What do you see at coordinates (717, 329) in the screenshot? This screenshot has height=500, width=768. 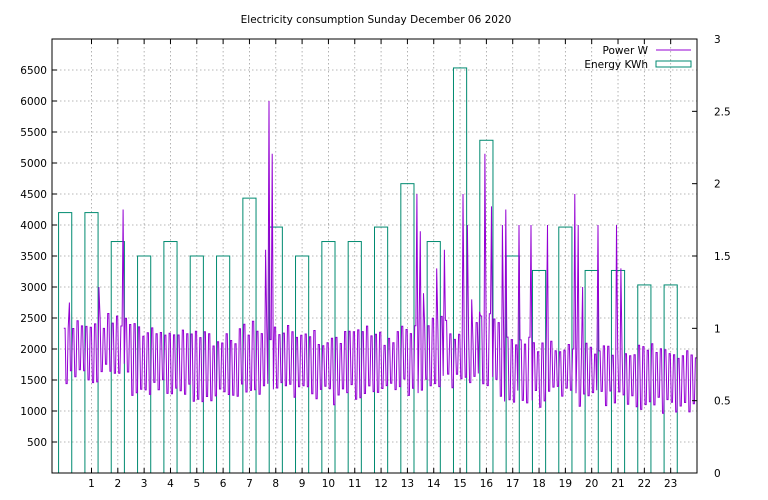 I see `y-right-tick-label: 1` at bounding box center [717, 329].